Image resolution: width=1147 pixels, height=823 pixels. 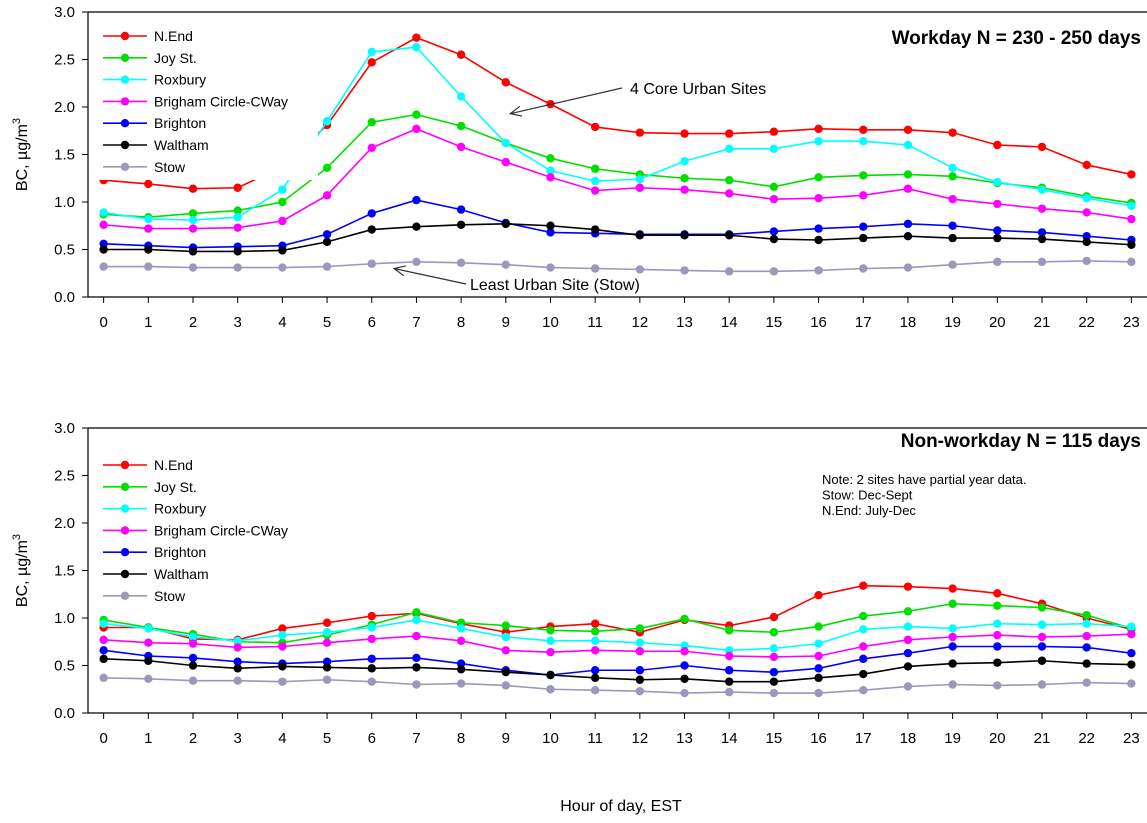 I want to click on legend-item: Brigham Circle-CWay, so click(x=195, y=530).